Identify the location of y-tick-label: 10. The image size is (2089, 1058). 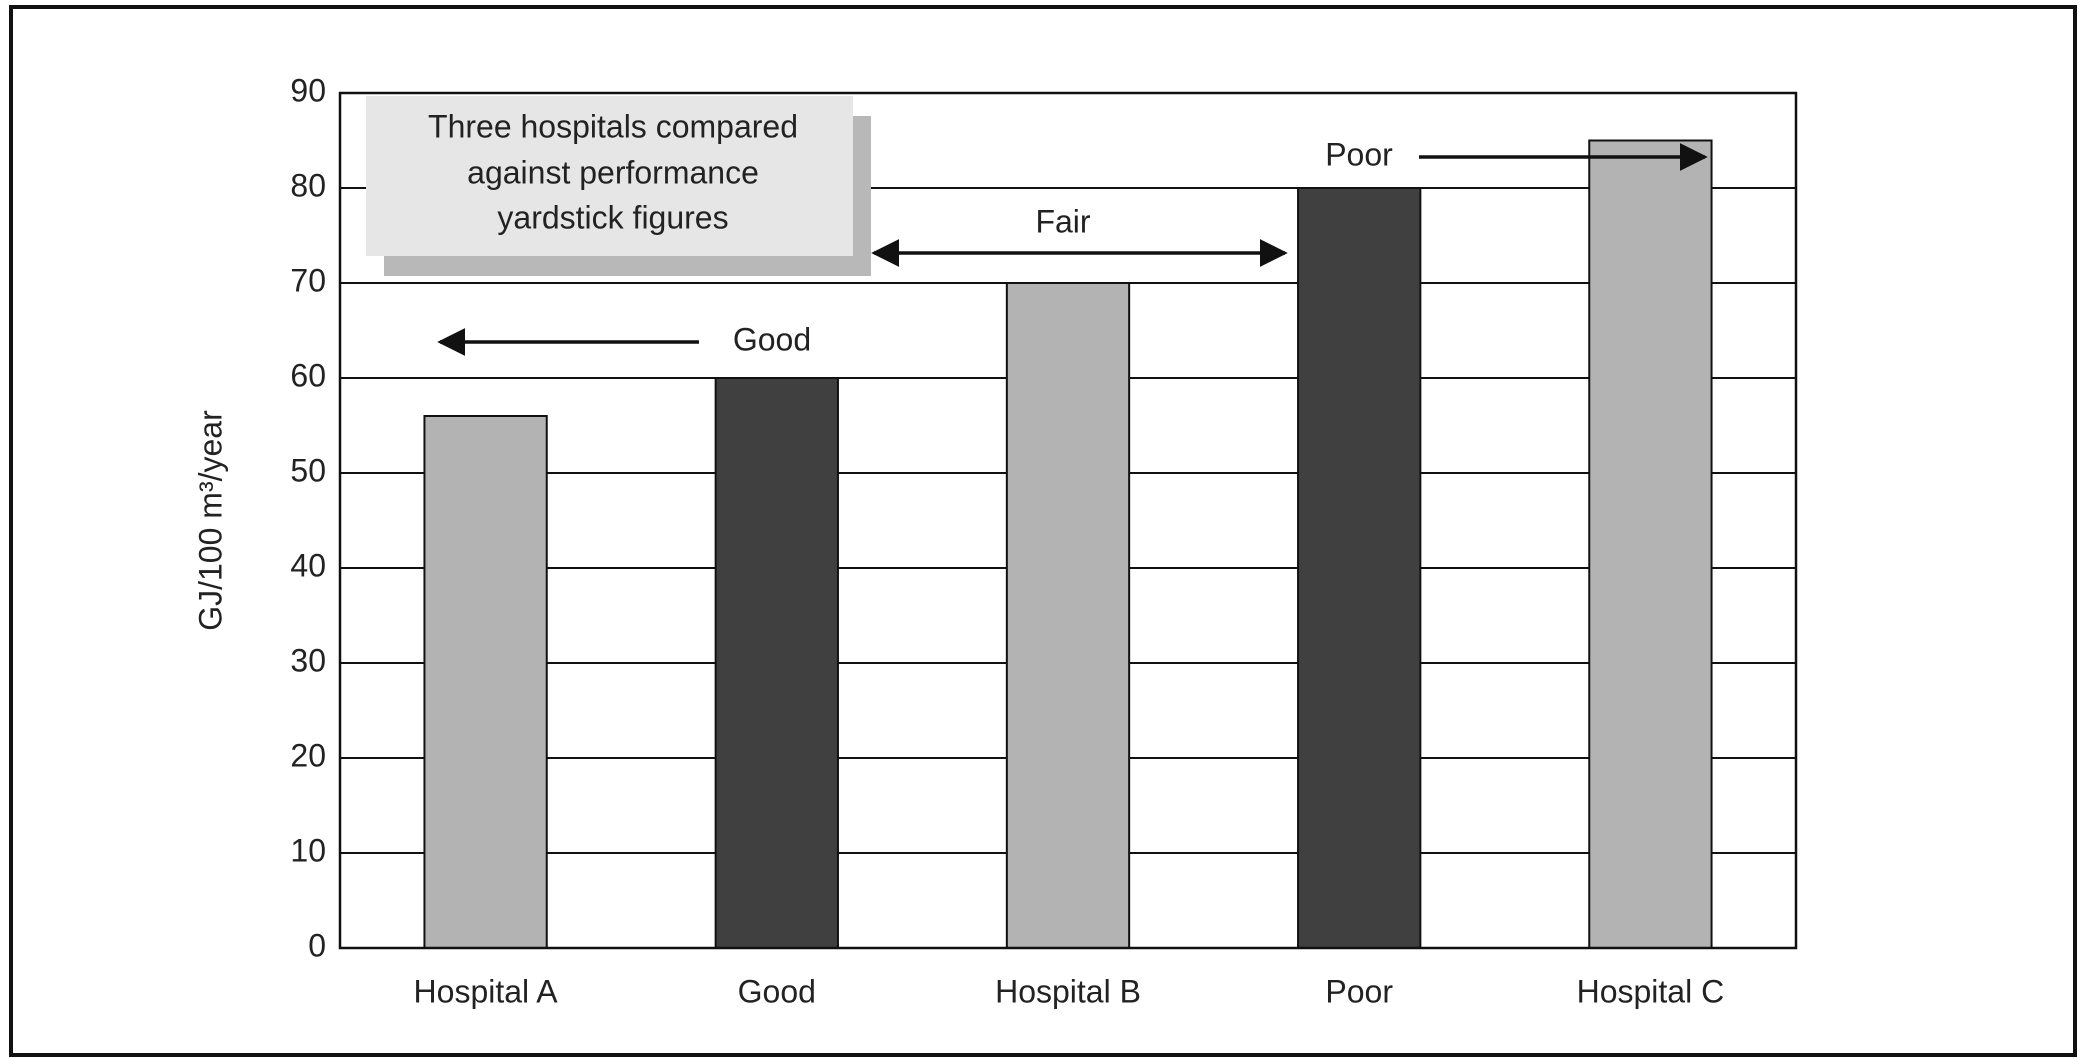
(308, 850).